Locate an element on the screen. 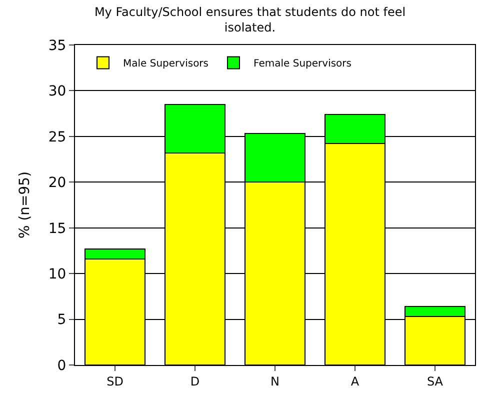  x-tick-label: A is located at coordinates (355, 381).